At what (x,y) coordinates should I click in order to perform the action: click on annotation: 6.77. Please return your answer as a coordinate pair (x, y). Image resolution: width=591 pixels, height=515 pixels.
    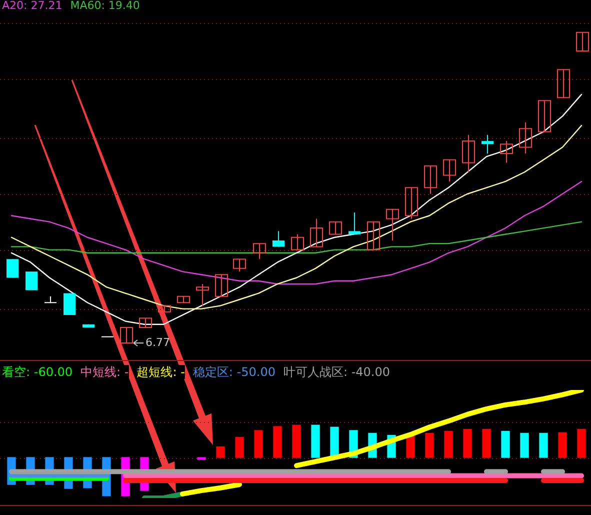
    Looking at the image, I should click on (158, 342).